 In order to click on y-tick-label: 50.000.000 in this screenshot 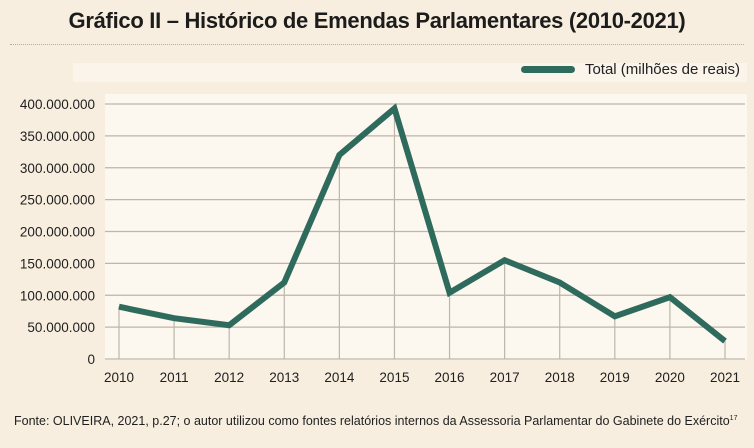, I will do `click(61, 327)`.